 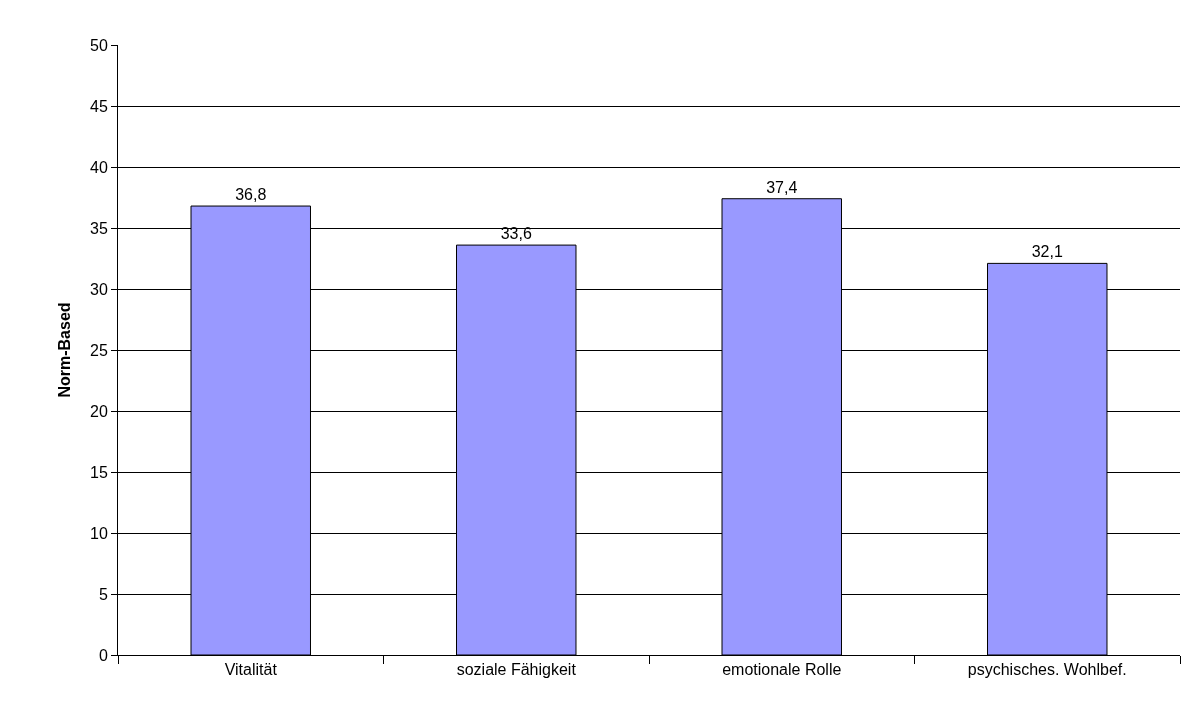 I want to click on y-tick-label: 35, so click(x=99, y=228).